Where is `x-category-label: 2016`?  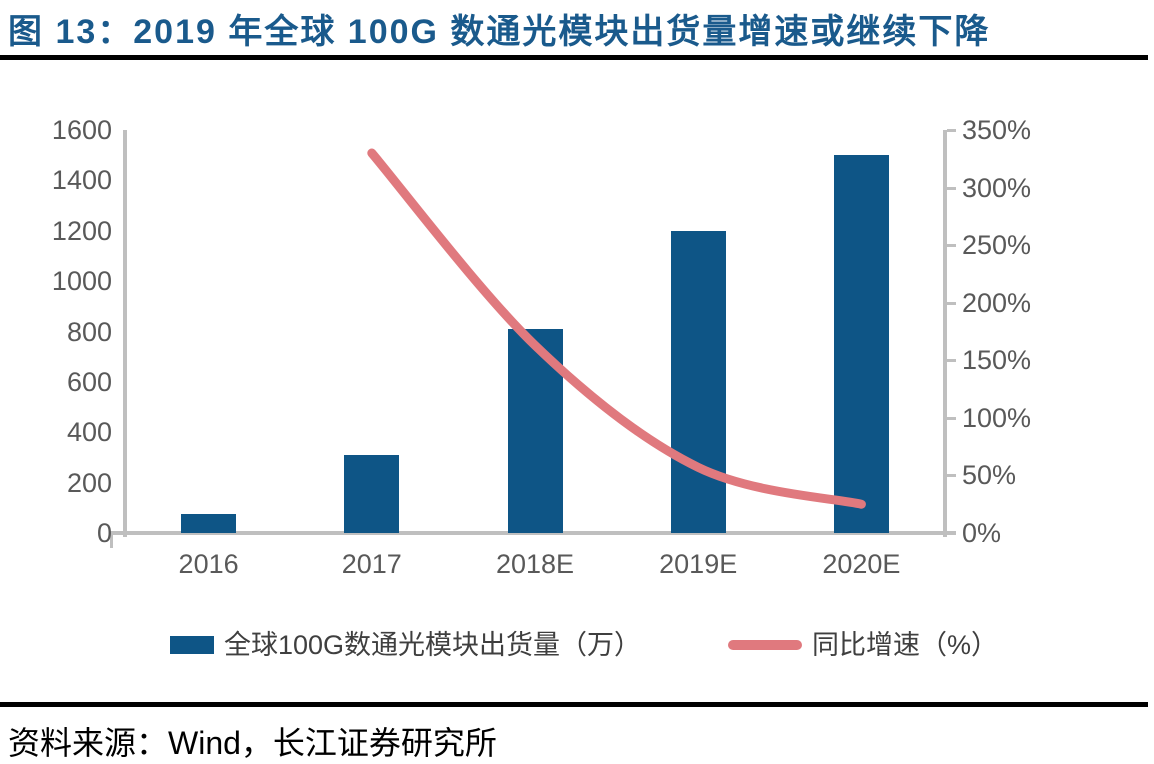
x-category-label: 2016 is located at coordinates (208, 564).